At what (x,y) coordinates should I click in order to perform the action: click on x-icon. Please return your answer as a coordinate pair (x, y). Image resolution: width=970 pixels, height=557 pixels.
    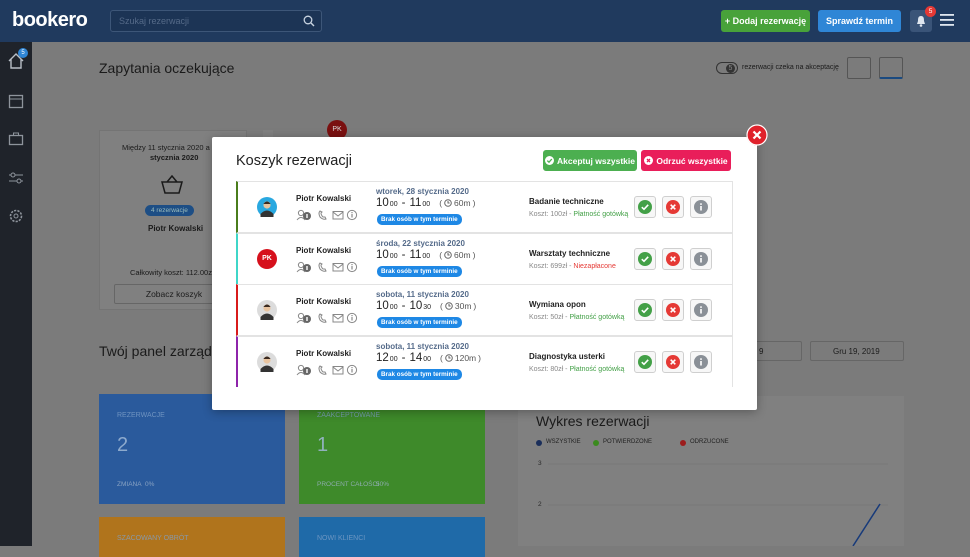
    Looking at the image, I should click on (649, 160).